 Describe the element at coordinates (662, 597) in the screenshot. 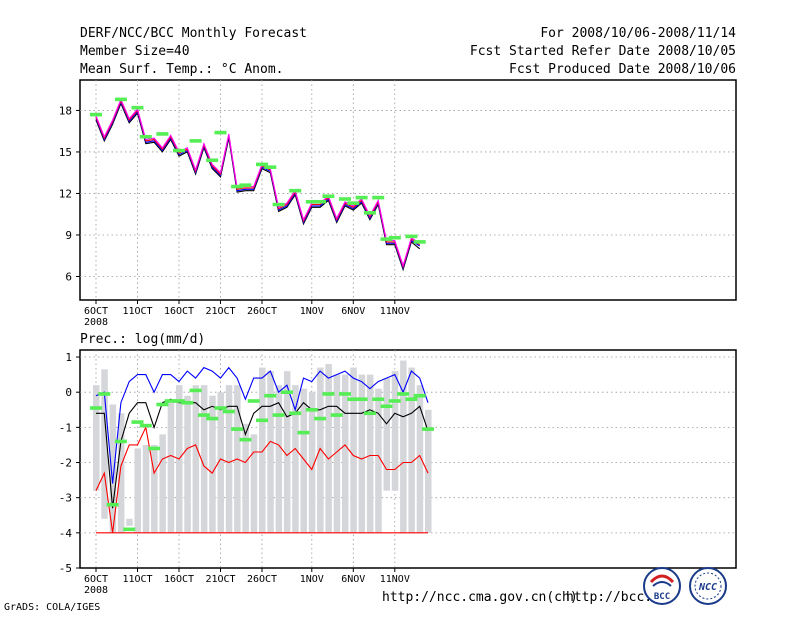

I see `bcc-logo-text: BCC` at that location.